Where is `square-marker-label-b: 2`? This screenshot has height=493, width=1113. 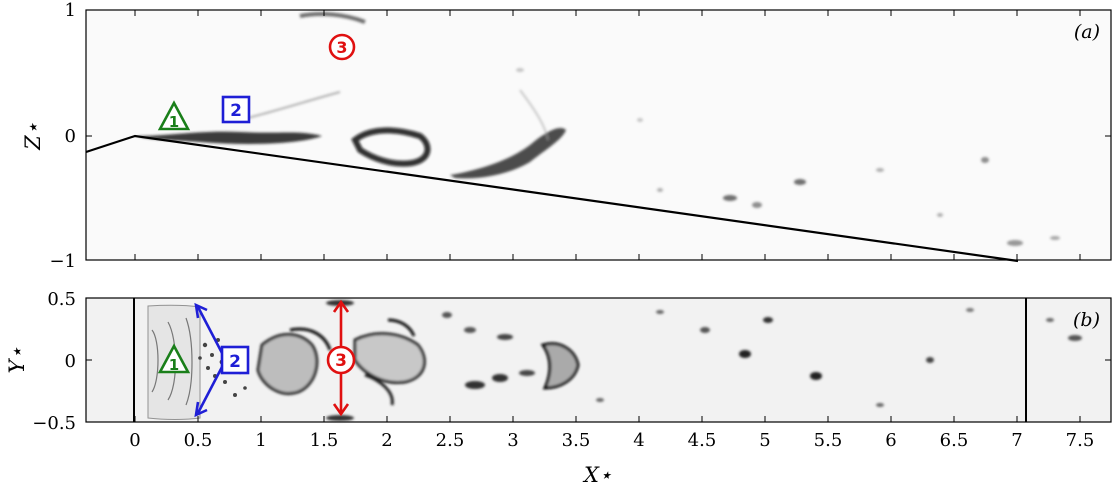 square-marker-label-b: 2 is located at coordinates (235, 362).